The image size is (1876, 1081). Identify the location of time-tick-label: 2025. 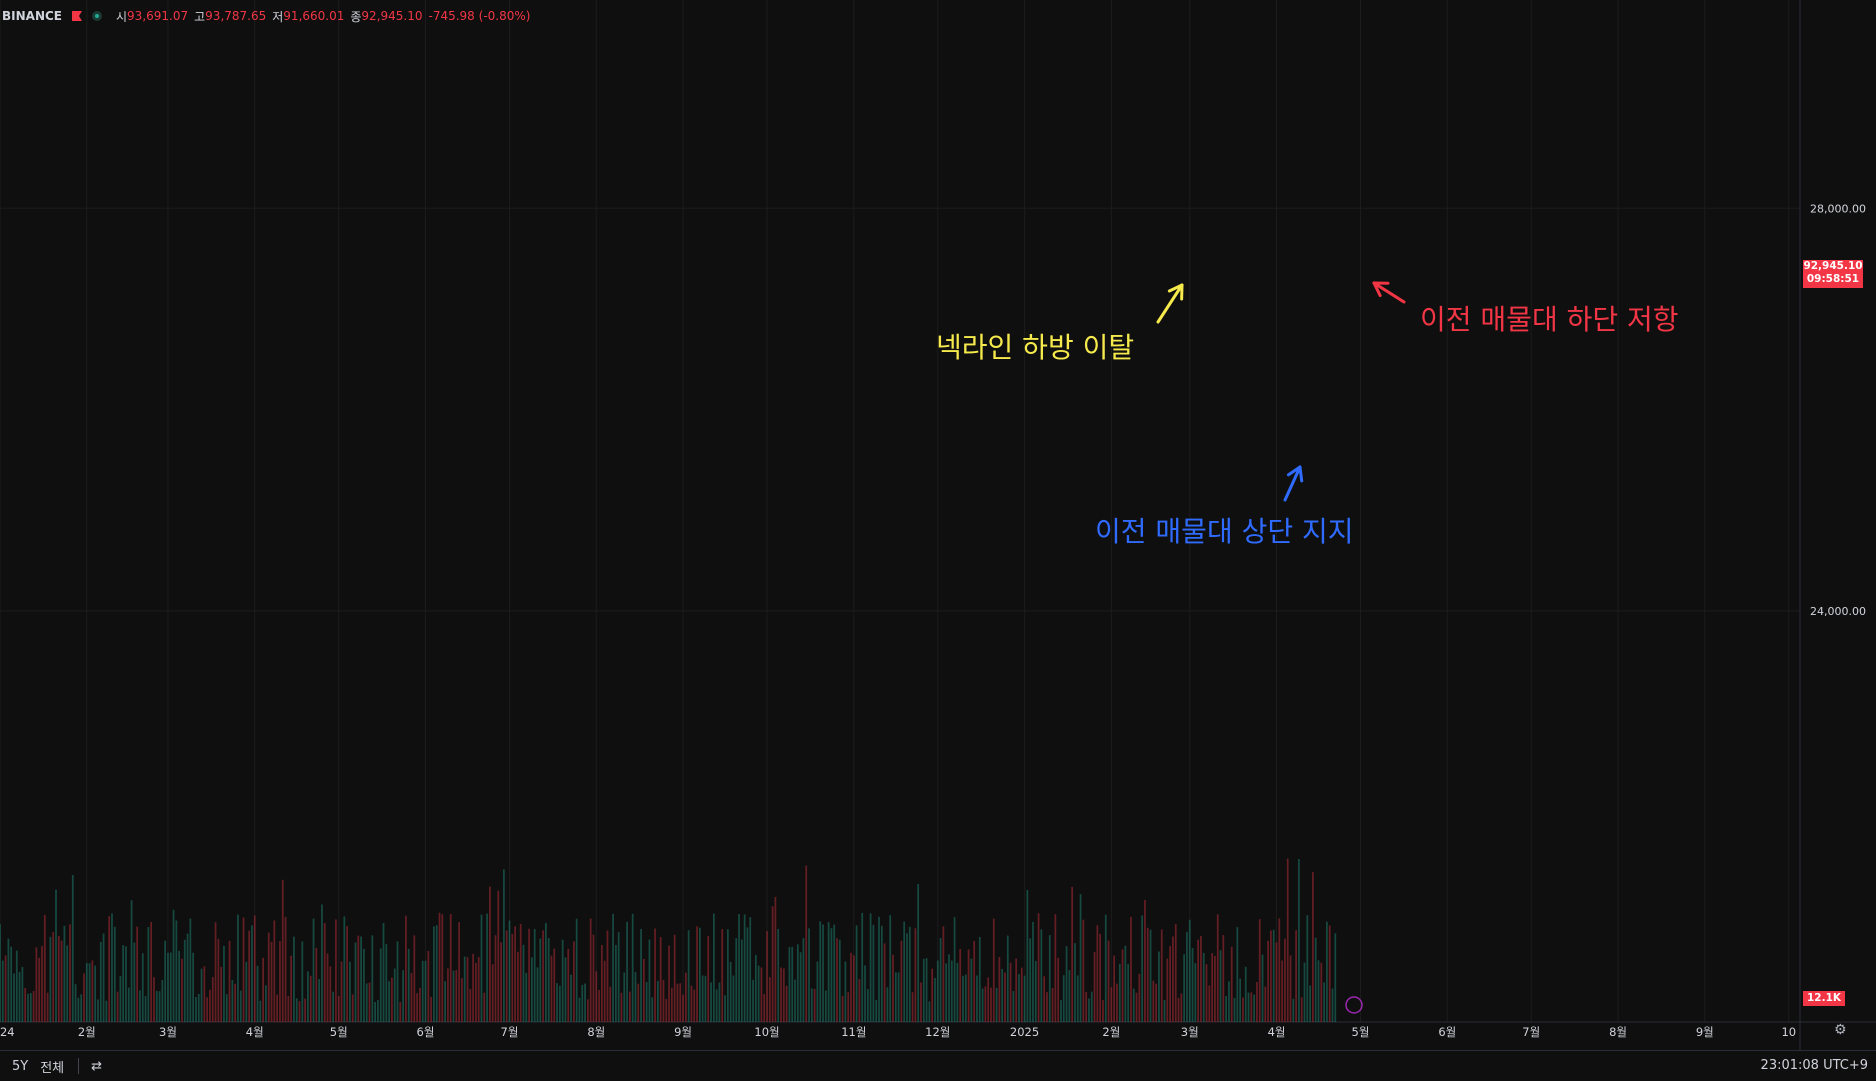
(1024, 1032).